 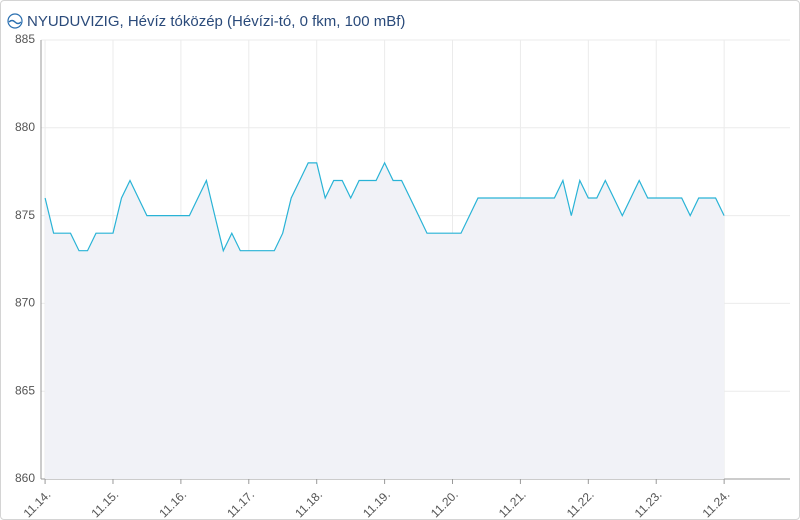 I want to click on x-tick-label: 11.18., so click(x=308, y=503).